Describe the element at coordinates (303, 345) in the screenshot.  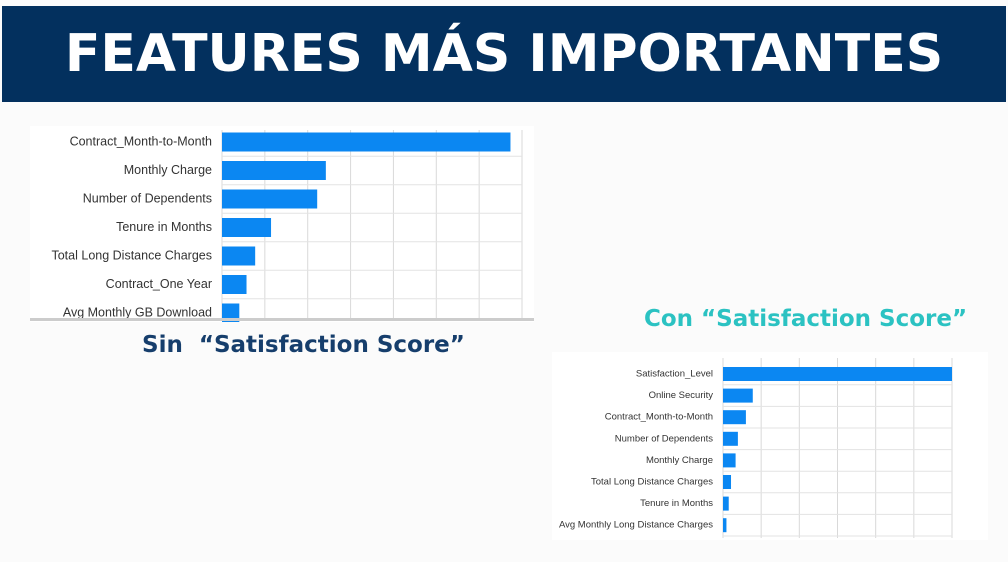
I see `caption-without-satisfaction: Sin “Satisfaction Score”` at that location.